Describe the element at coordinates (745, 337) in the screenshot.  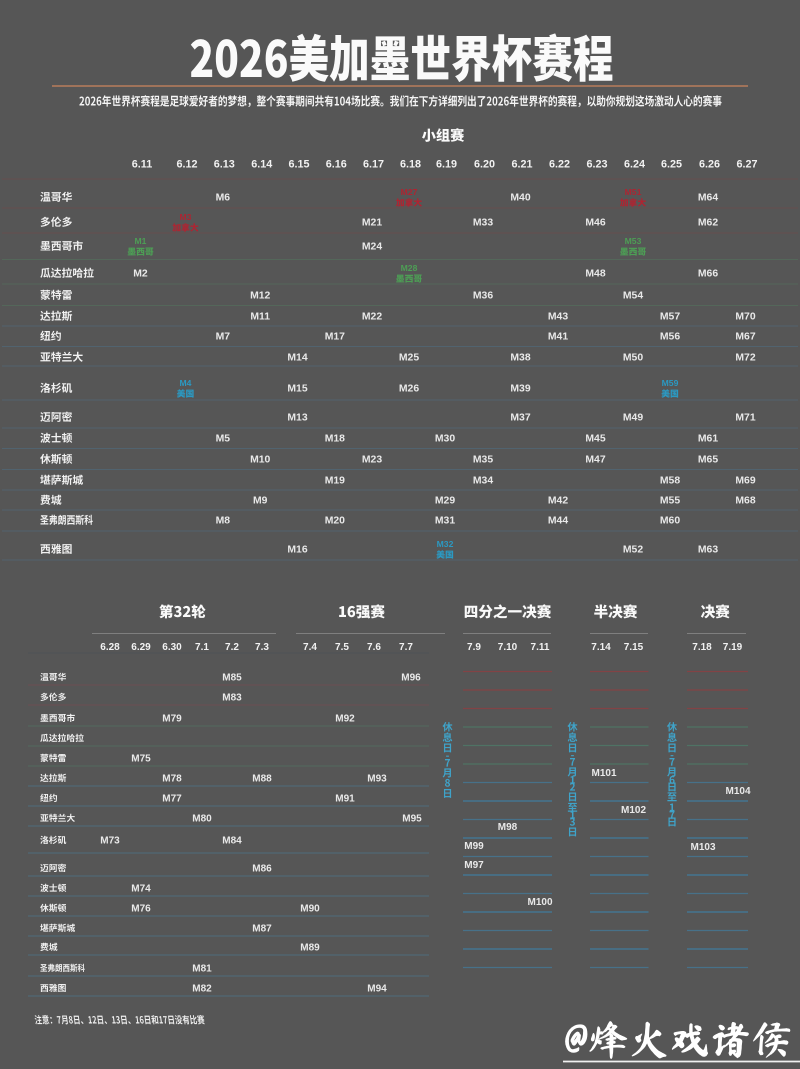
I see `svg-text: M67` at that location.